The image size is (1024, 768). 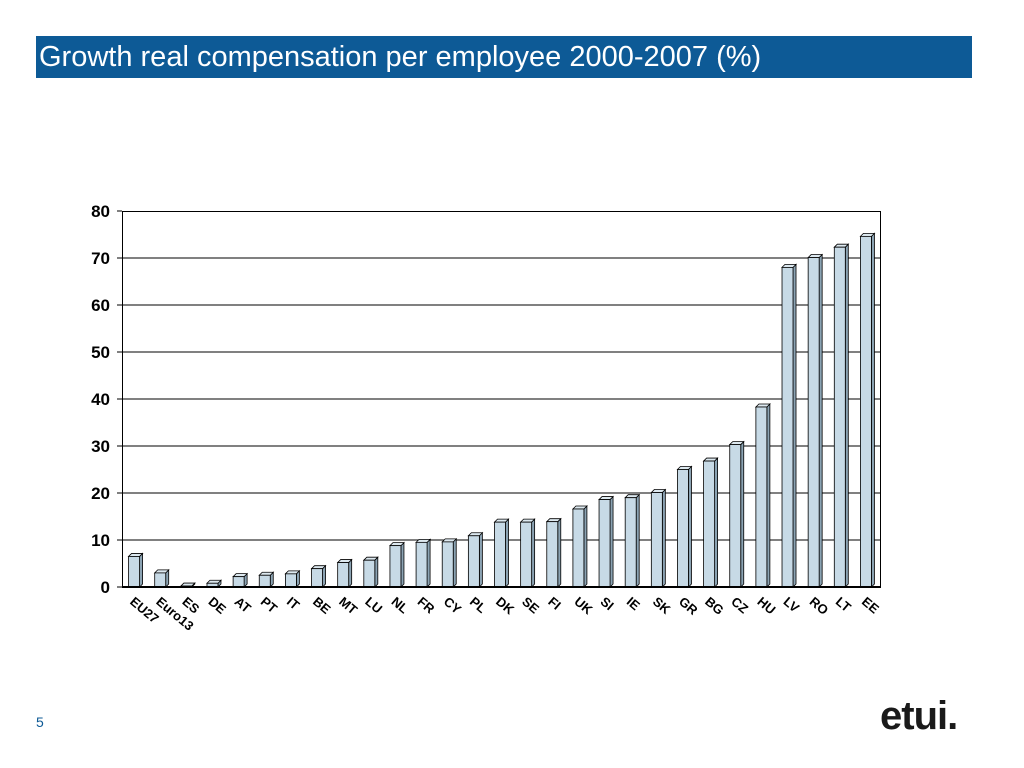 What do you see at coordinates (144, 610) in the screenshot?
I see `x-tick-label: EU27` at bounding box center [144, 610].